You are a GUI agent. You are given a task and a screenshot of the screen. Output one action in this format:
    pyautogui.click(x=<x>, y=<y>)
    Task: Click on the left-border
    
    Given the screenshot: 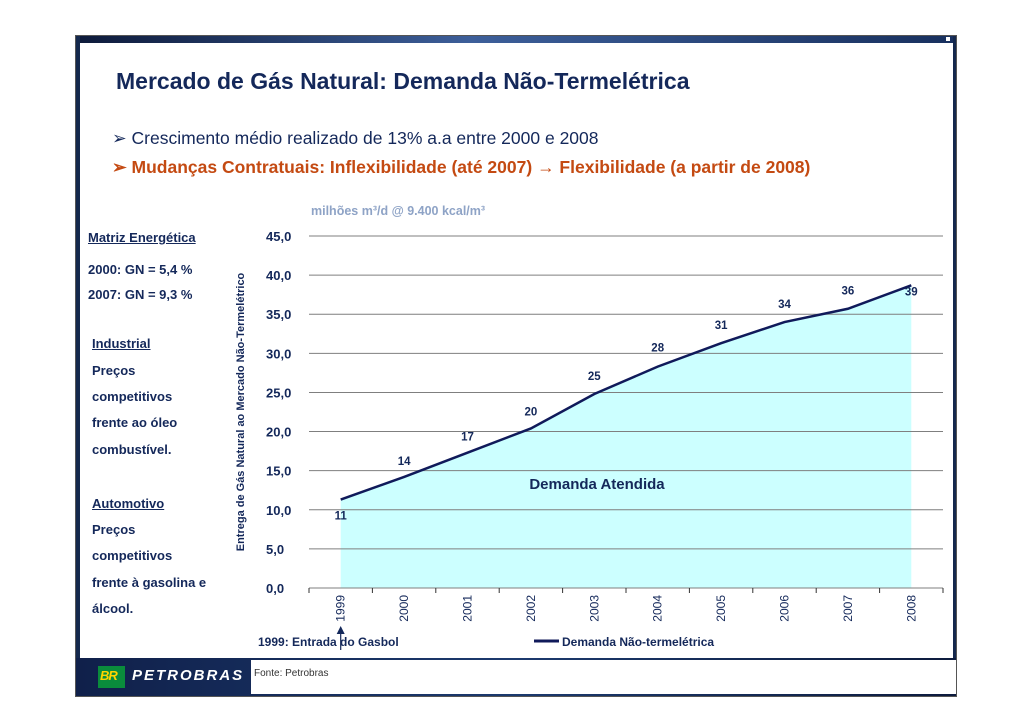 What is the action you would take?
    pyautogui.click(x=78, y=366)
    